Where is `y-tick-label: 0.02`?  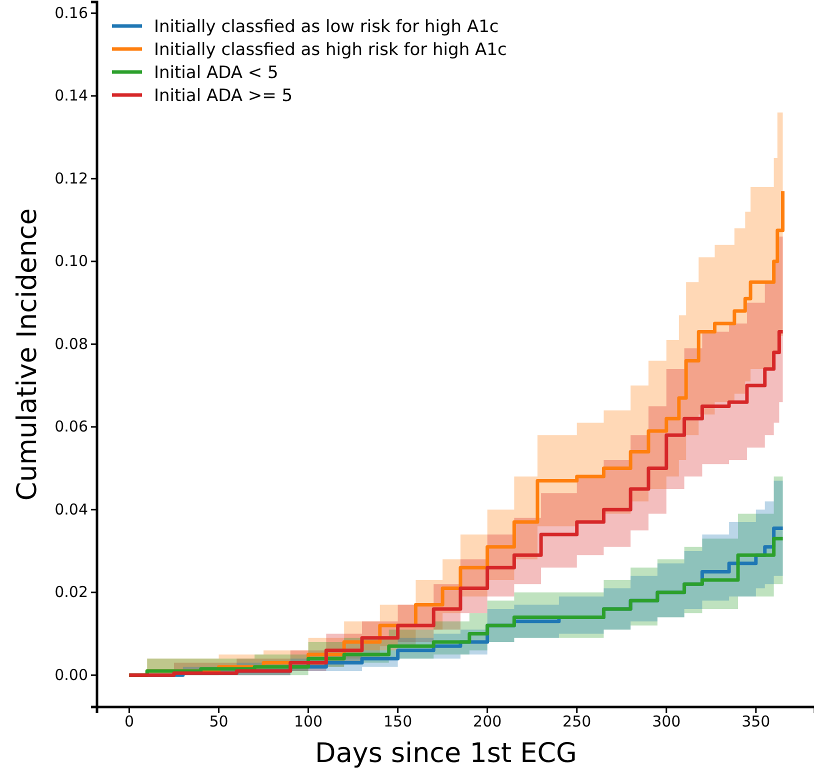
y-tick-label: 0.02 is located at coordinates (71, 592).